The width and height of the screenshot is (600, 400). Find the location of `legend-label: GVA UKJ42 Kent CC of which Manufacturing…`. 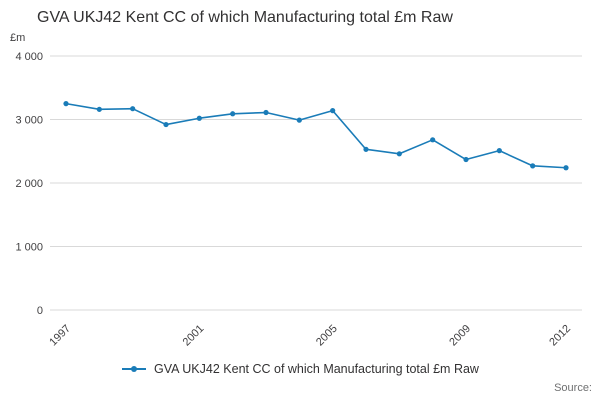

legend-label: GVA UKJ42 Kent CC of which Manufacturing… is located at coordinates (316, 369).